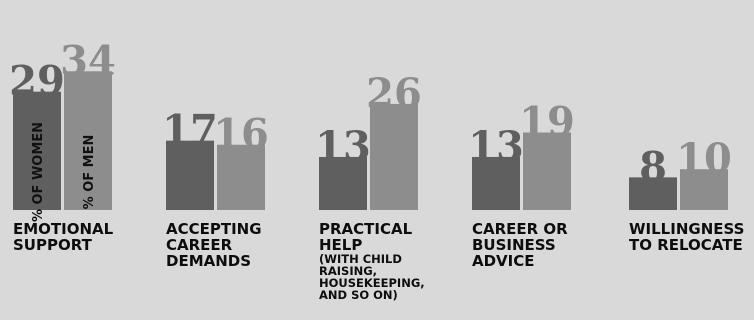  Describe the element at coordinates (653, 166) in the screenshot. I see `value-label-women-4: 8` at that location.